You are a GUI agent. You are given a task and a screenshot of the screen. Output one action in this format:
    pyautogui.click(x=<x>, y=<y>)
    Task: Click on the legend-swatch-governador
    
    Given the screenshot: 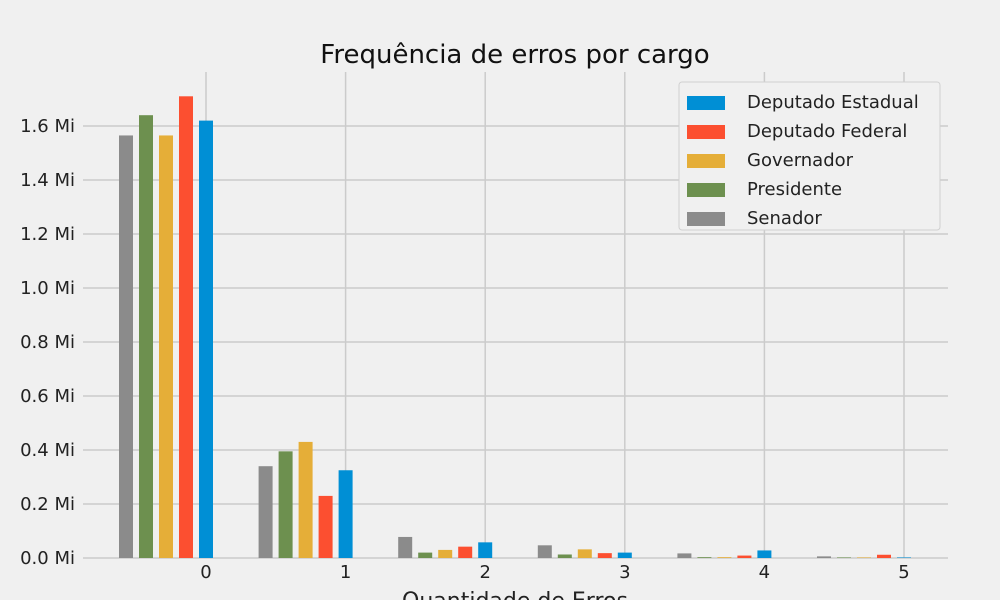 What is the action you would take?
    pyautogui.click(x=706, y=161)
    